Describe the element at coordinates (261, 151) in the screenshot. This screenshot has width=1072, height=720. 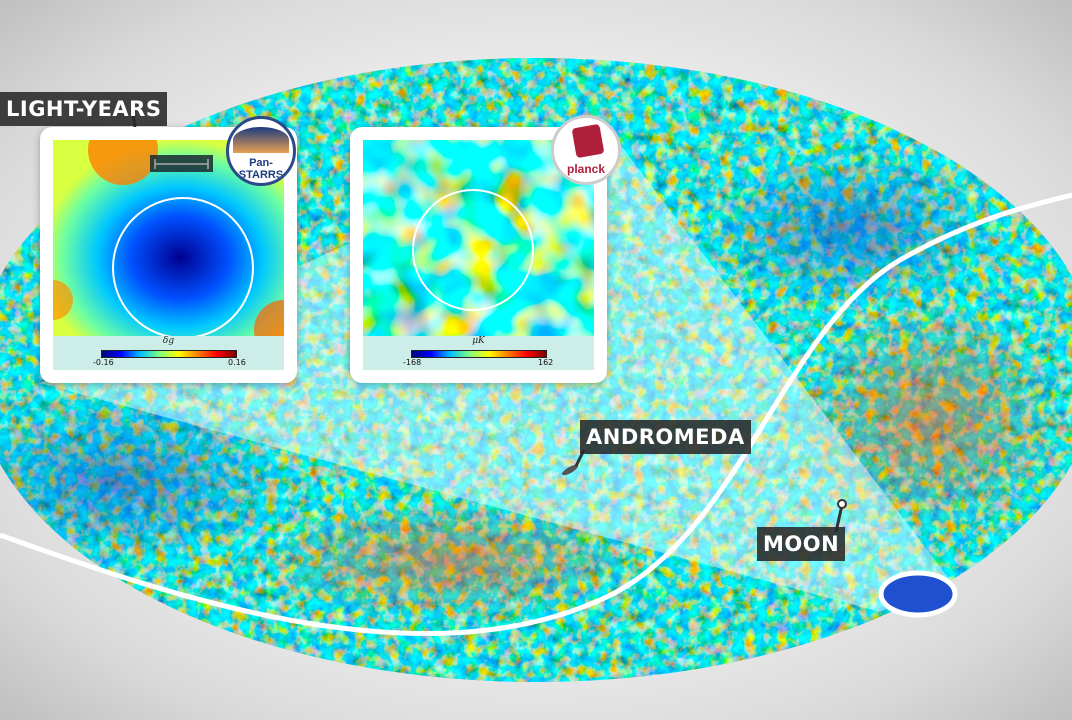
I see `pan-starrs-logo: Pan-STARRS` at that location.